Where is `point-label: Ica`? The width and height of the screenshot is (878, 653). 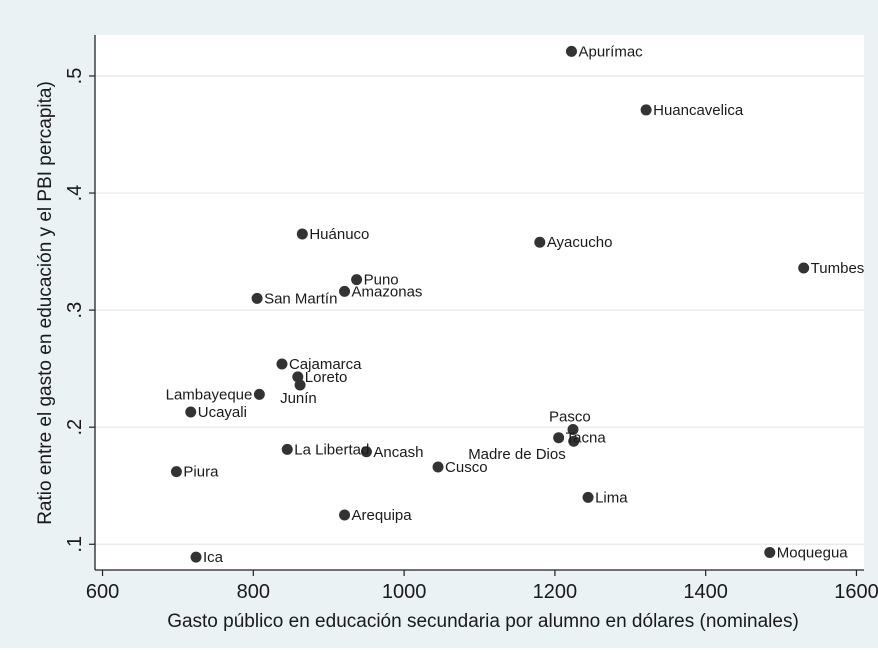
point-label: Ica is located at coordinates (213, 557).